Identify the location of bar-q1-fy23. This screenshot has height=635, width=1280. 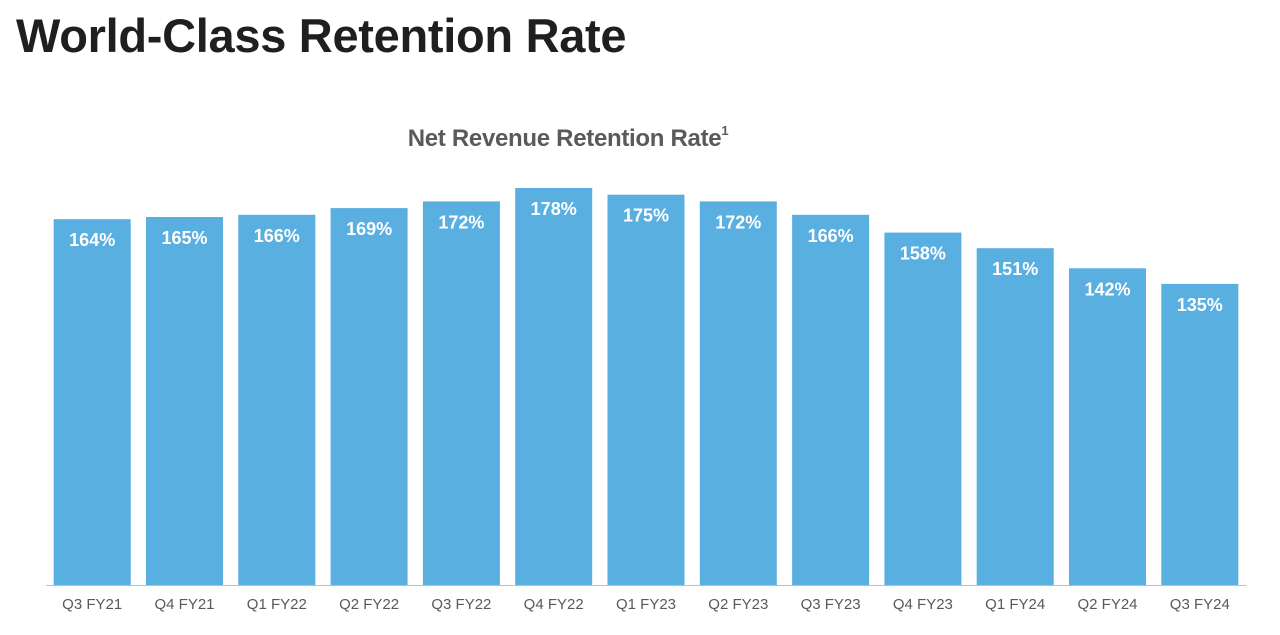
(646, 389).